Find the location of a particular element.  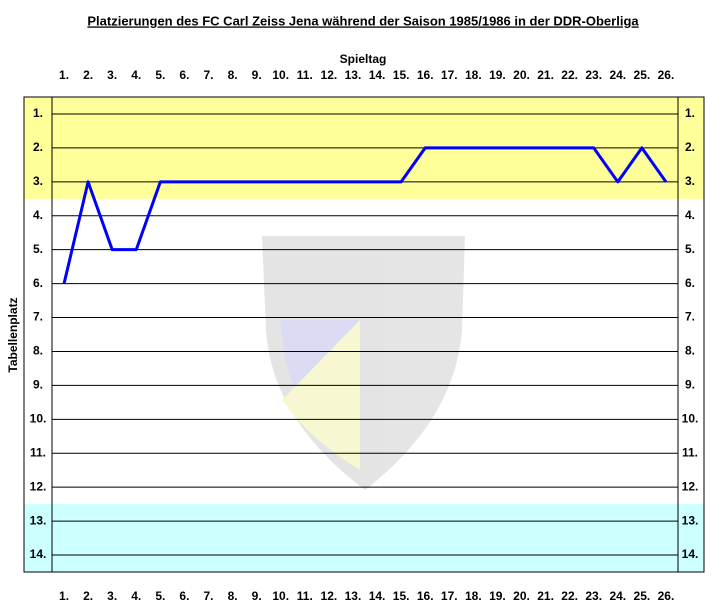

x-tick-label-bottom: 15. is located at coordinates (401, 596).